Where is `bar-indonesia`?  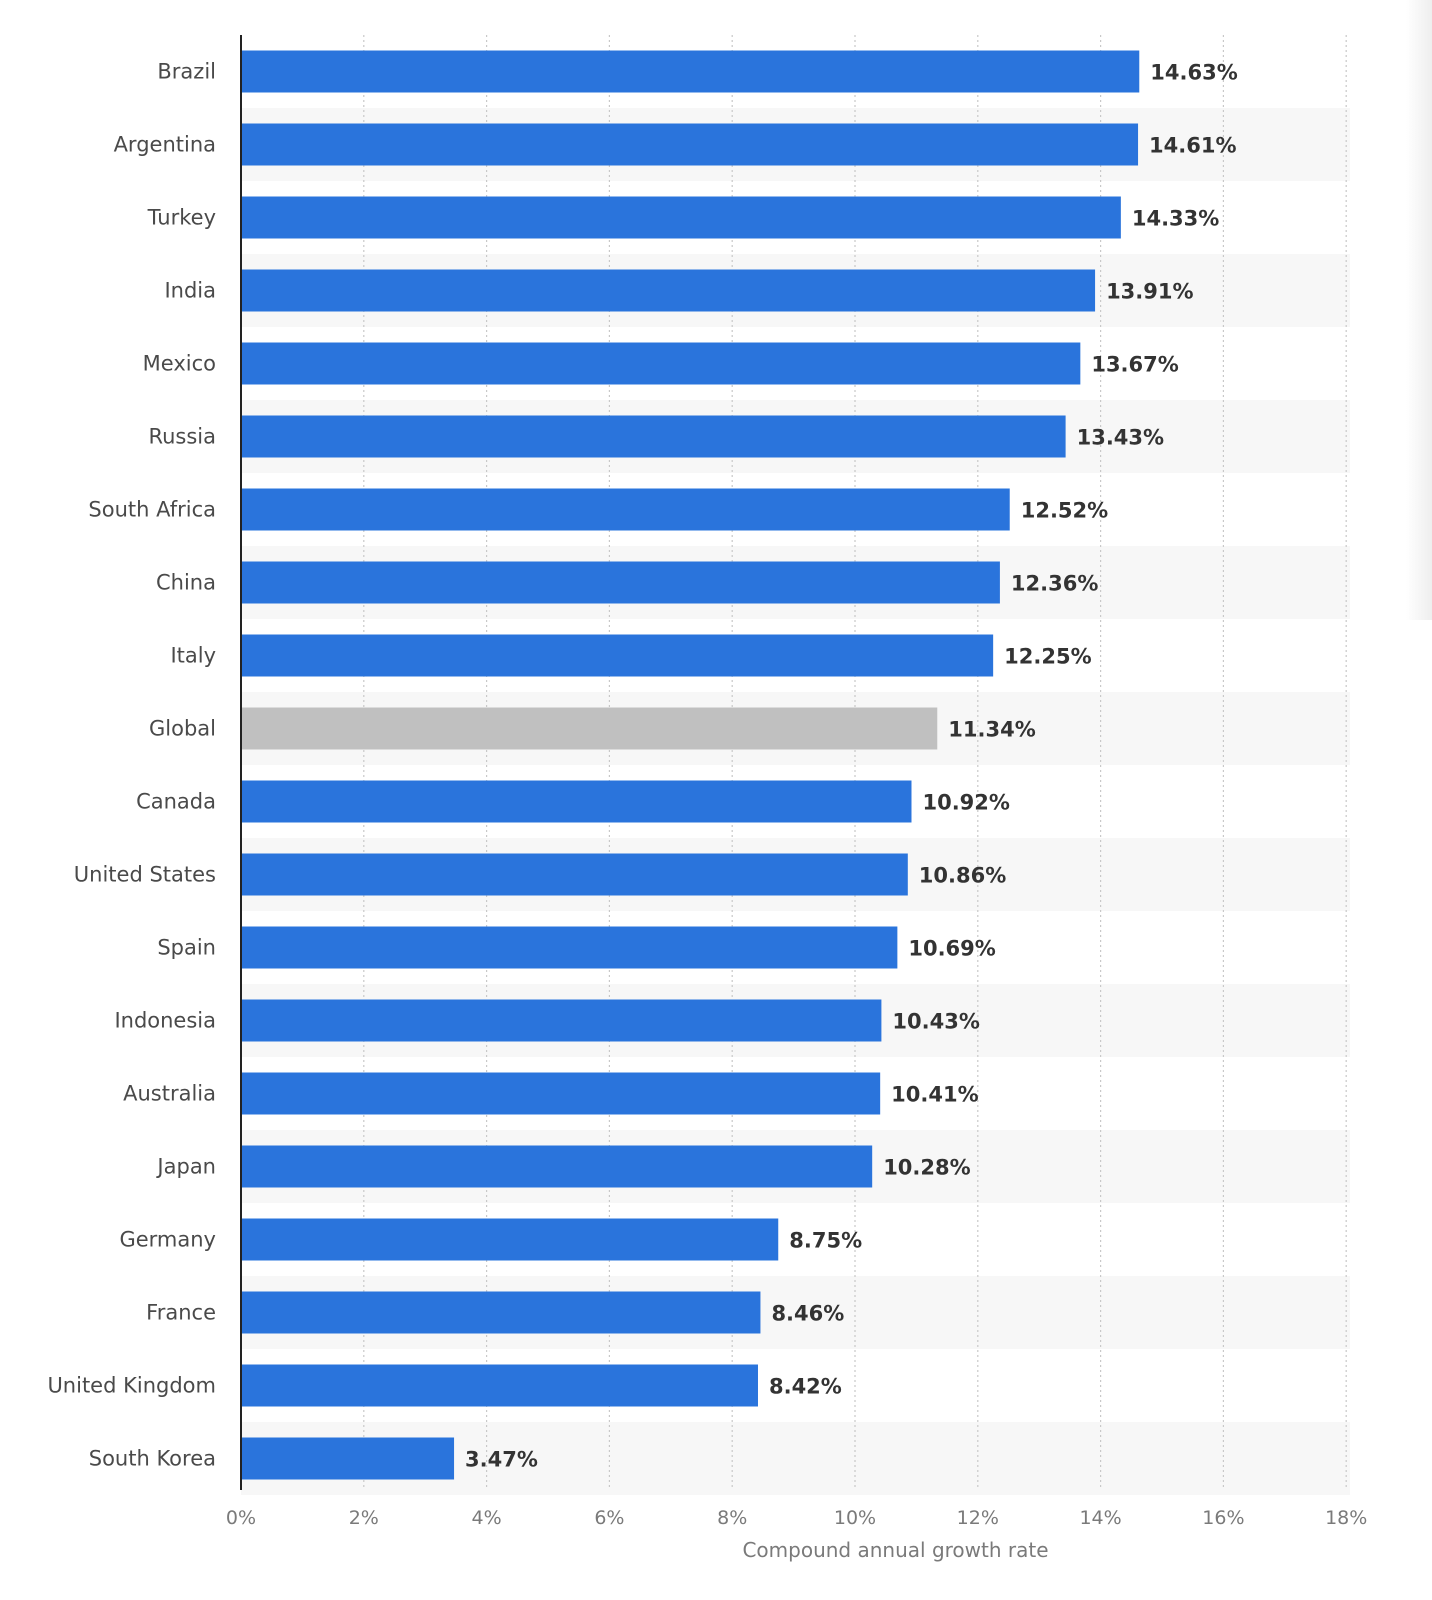 bar-indonesia is located at coordinates (561, 1020).